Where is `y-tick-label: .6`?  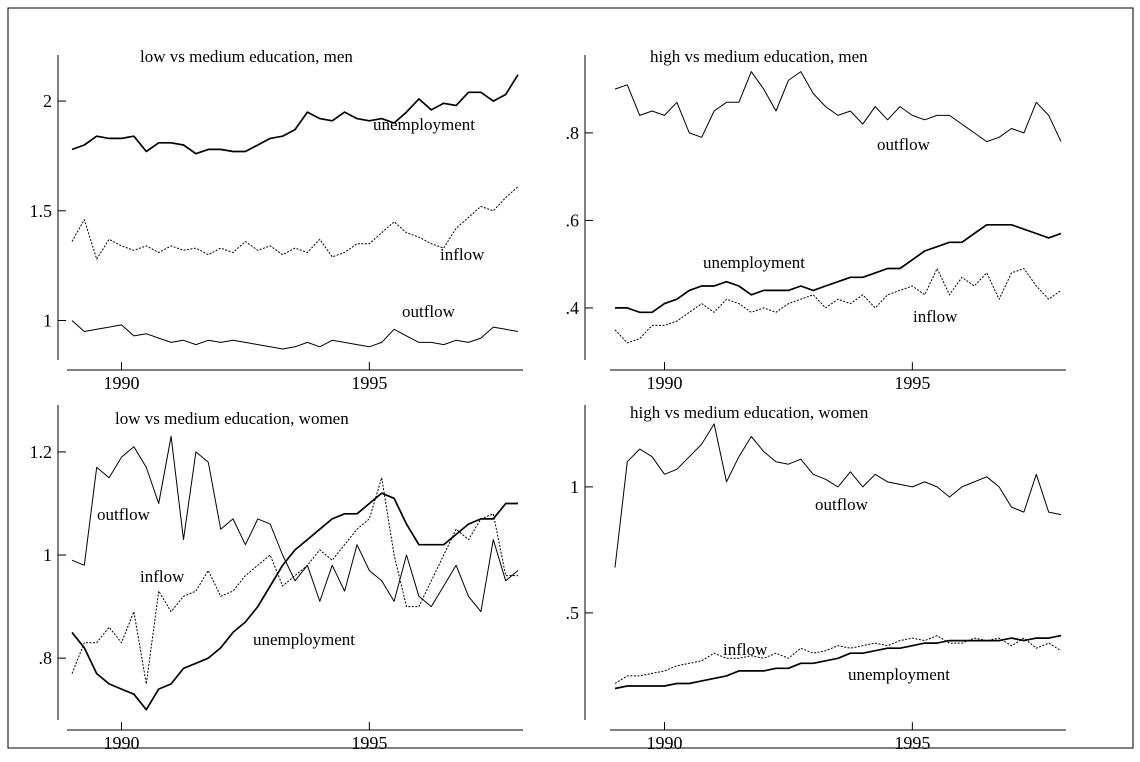
y-tick-label: .6 is located at coordinates (573, 220).